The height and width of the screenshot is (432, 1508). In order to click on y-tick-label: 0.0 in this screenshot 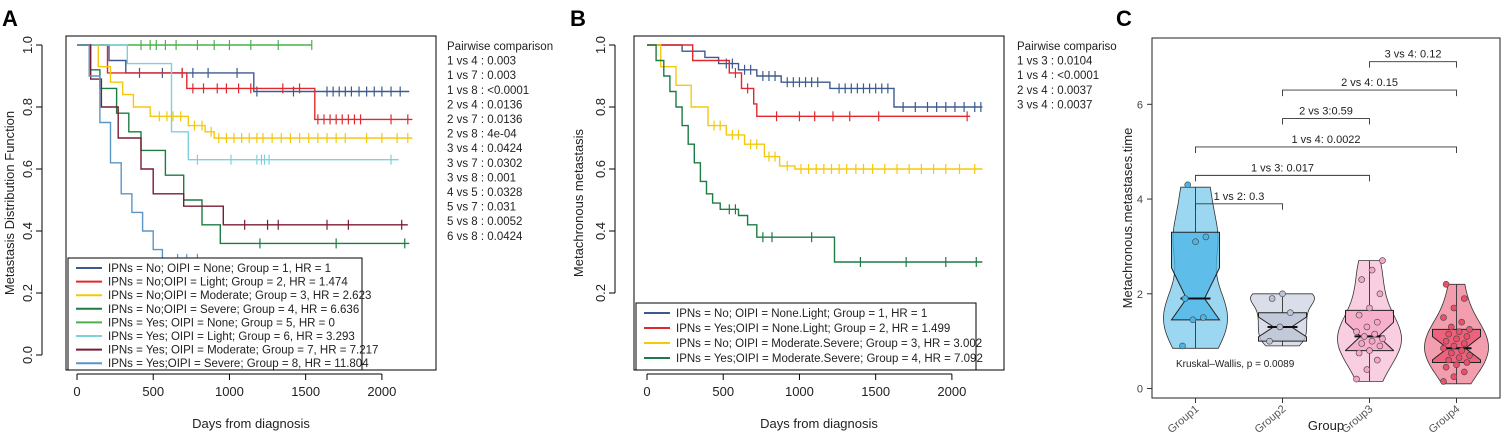, I will do `click(27, 355)`.